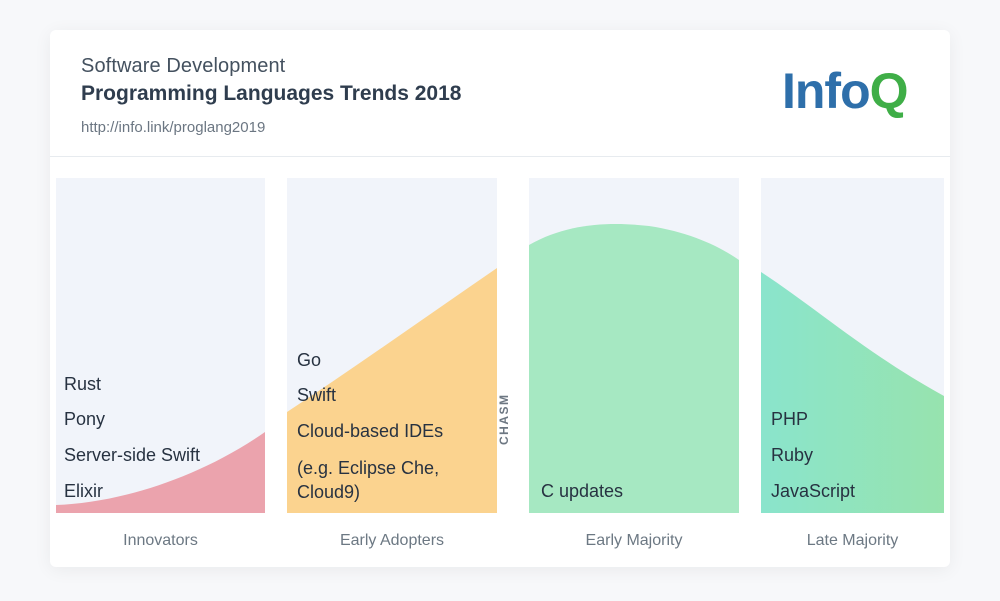  Describe the element at coordinates (160, 540) in the screenshot. I see `phase-label-innovators: Innovators` at that location.